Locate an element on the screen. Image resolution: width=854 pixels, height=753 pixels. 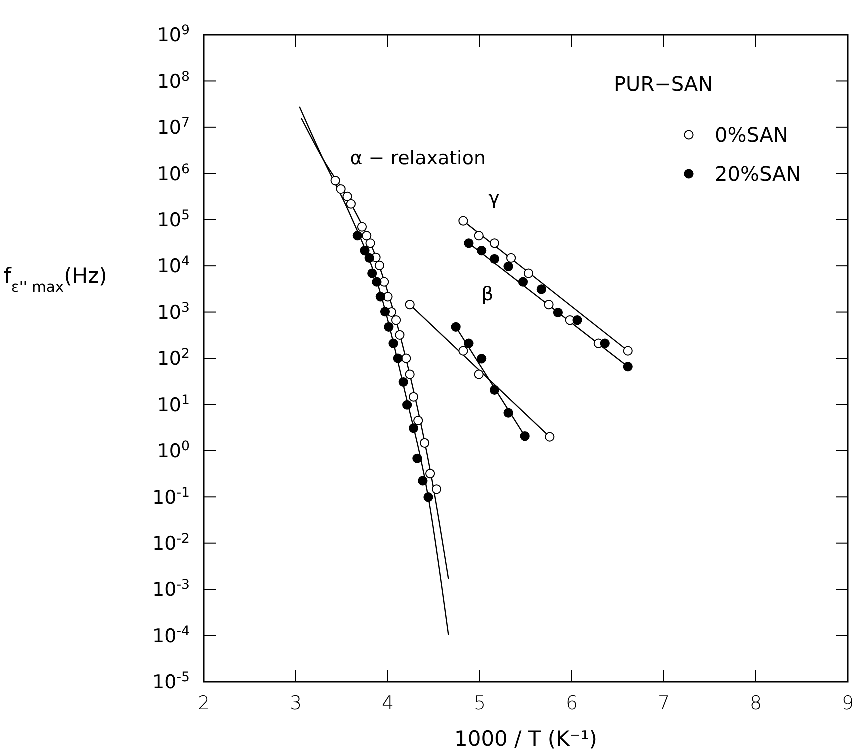
y-tick-label: 10$^{-3}$ is located at coordinates (171, 590).